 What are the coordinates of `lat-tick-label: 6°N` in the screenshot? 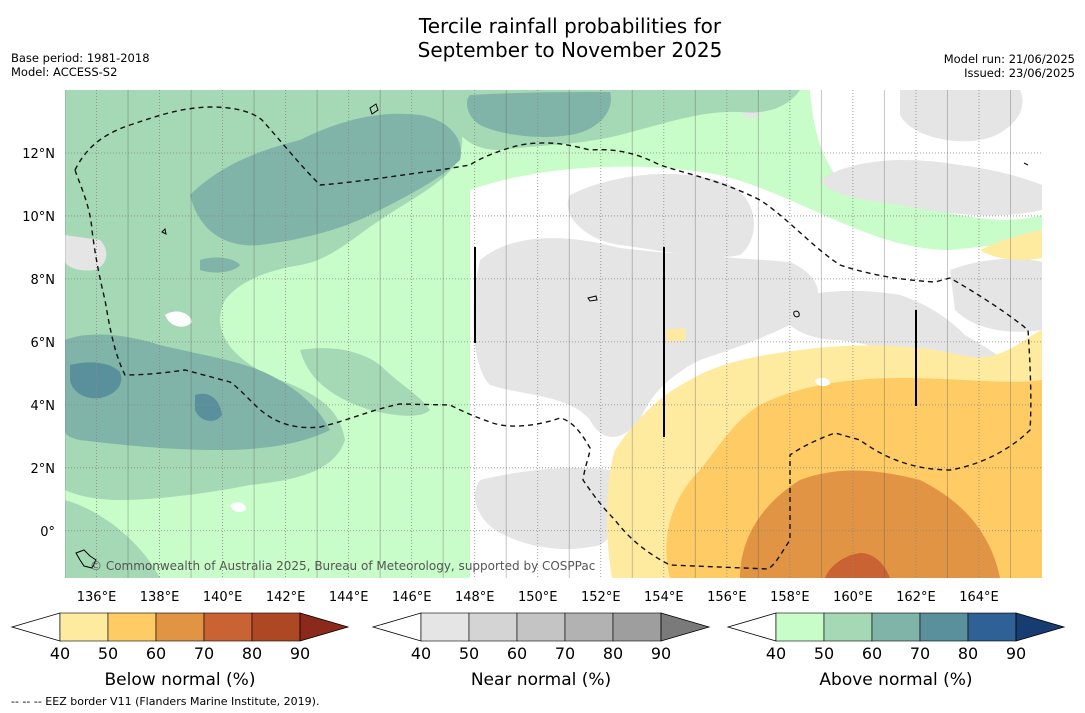 It's located at (43, 343).